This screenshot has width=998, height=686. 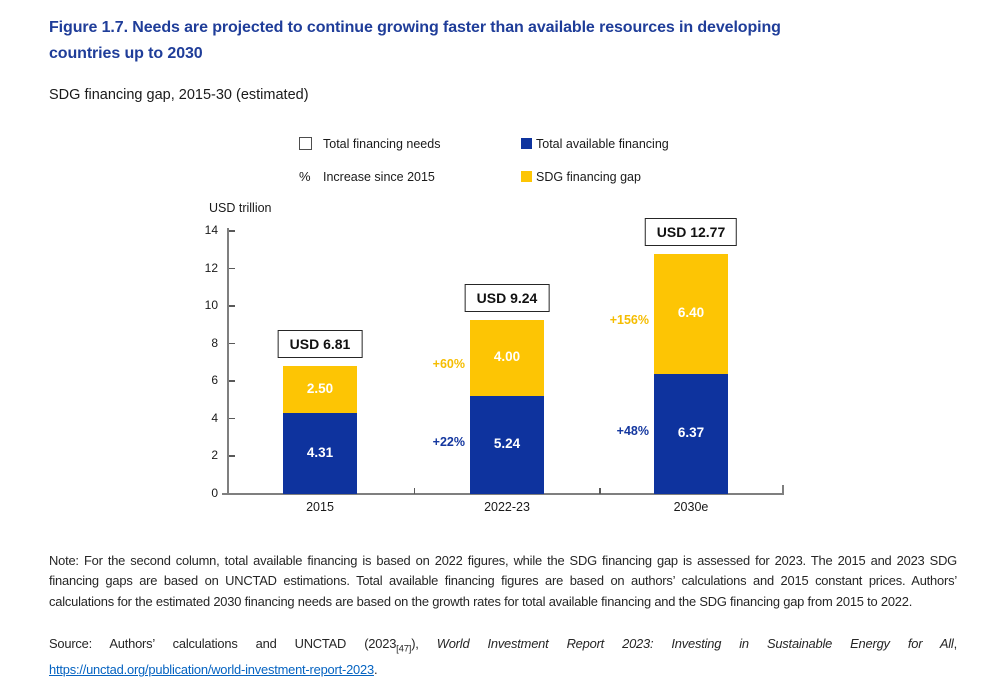 I want to click on bar-value-label: 6.40, so click(x=691, y=313).